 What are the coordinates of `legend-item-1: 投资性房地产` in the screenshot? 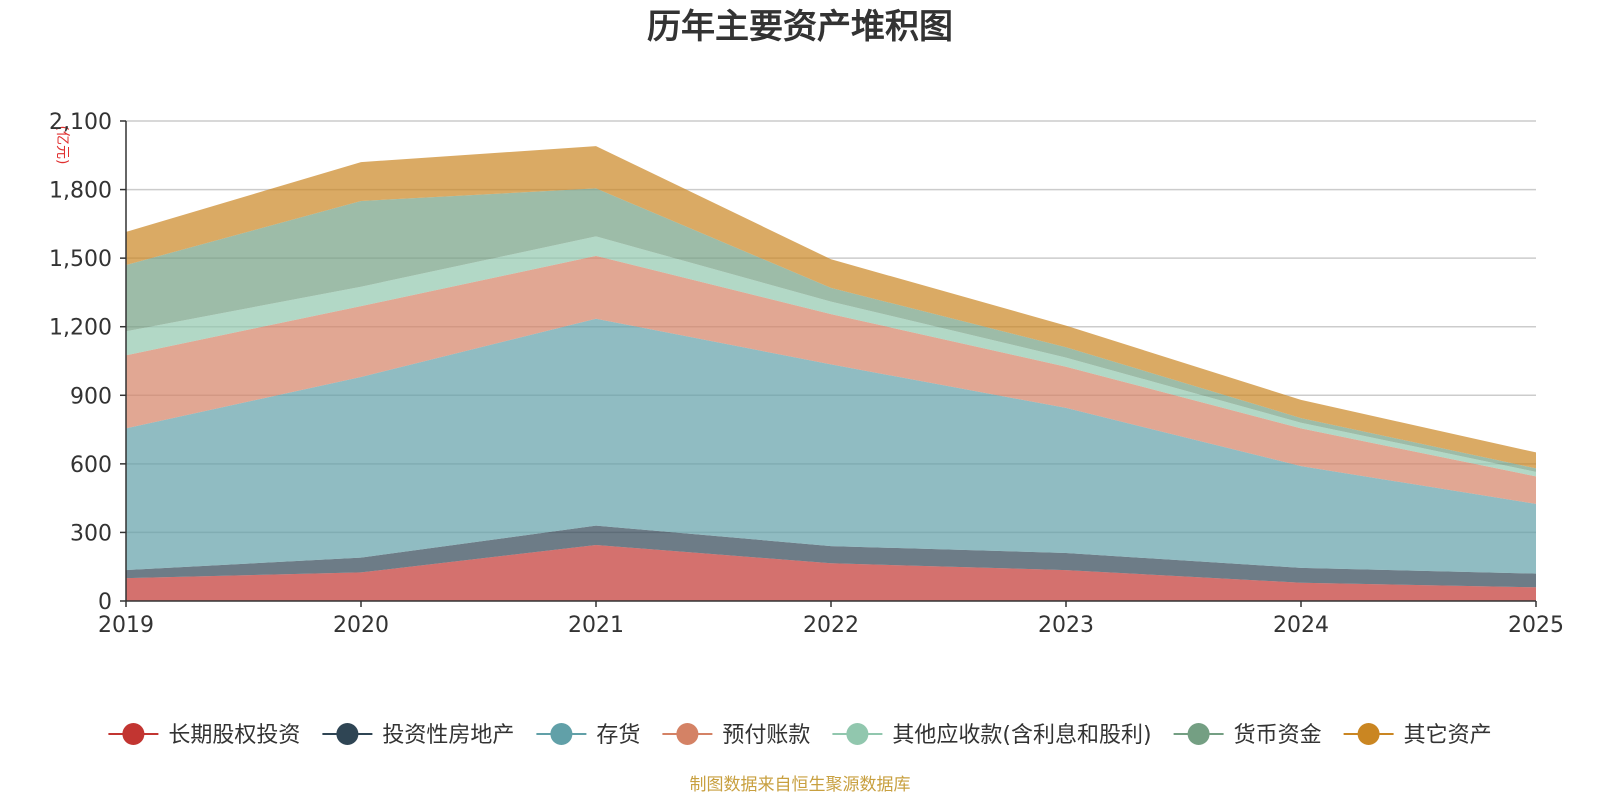 It's located at (418, 735).